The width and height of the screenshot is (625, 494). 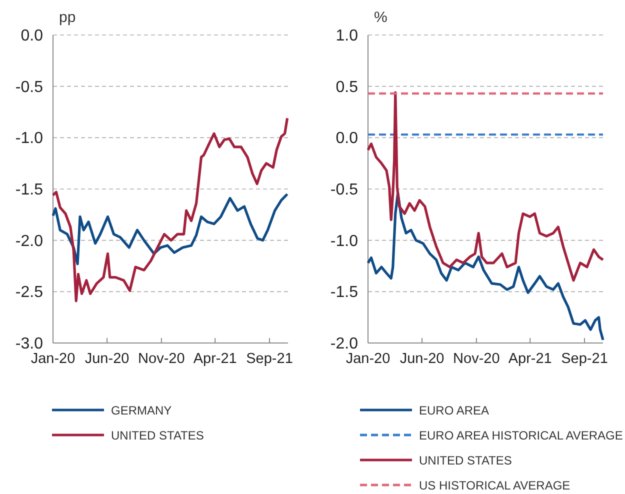 What do you see at coordinates (29, 344) in the screenshot?
I see `y-tick-label: -3.0` at bounding box center [29, 344].